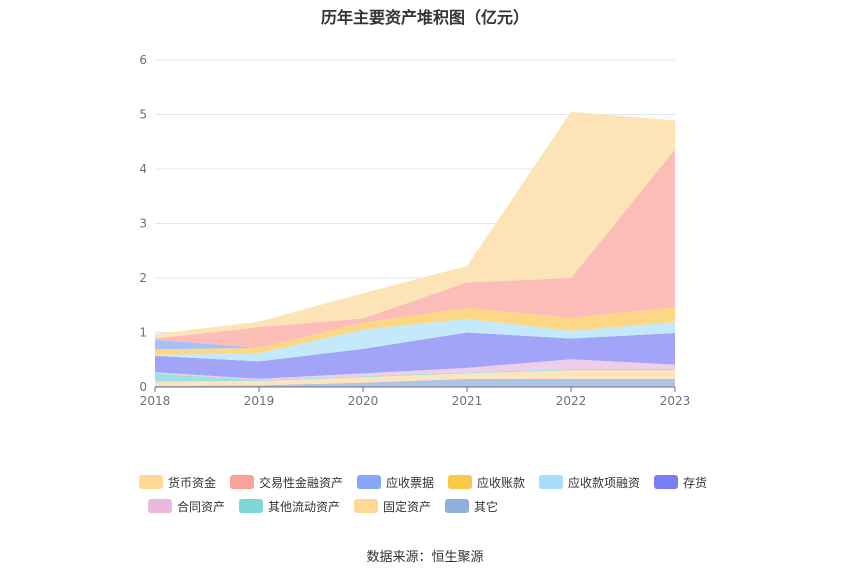 The height and width of the screenshot is (575, 850). I want to click on y-tick-label: 4, so click(143, 169).